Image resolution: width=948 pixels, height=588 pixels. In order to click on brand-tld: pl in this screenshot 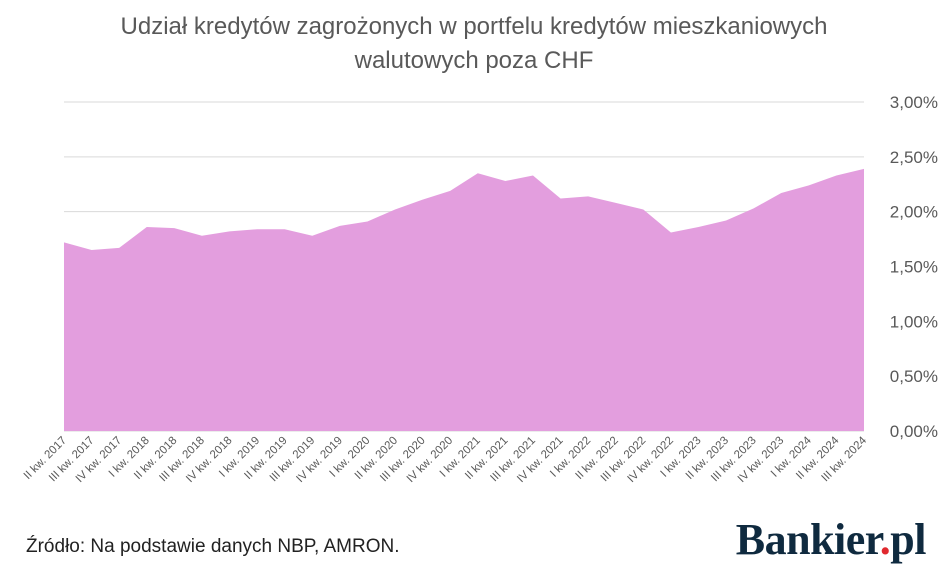, I will do `click(908, 539)`.